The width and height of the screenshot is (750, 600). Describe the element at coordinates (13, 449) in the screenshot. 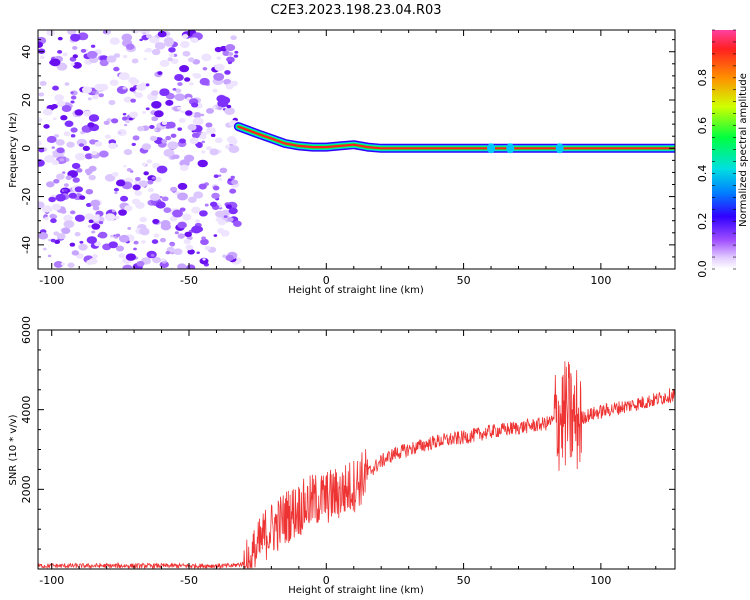

I see `snr-y-label: SNR (10 * v/v)` at that location.